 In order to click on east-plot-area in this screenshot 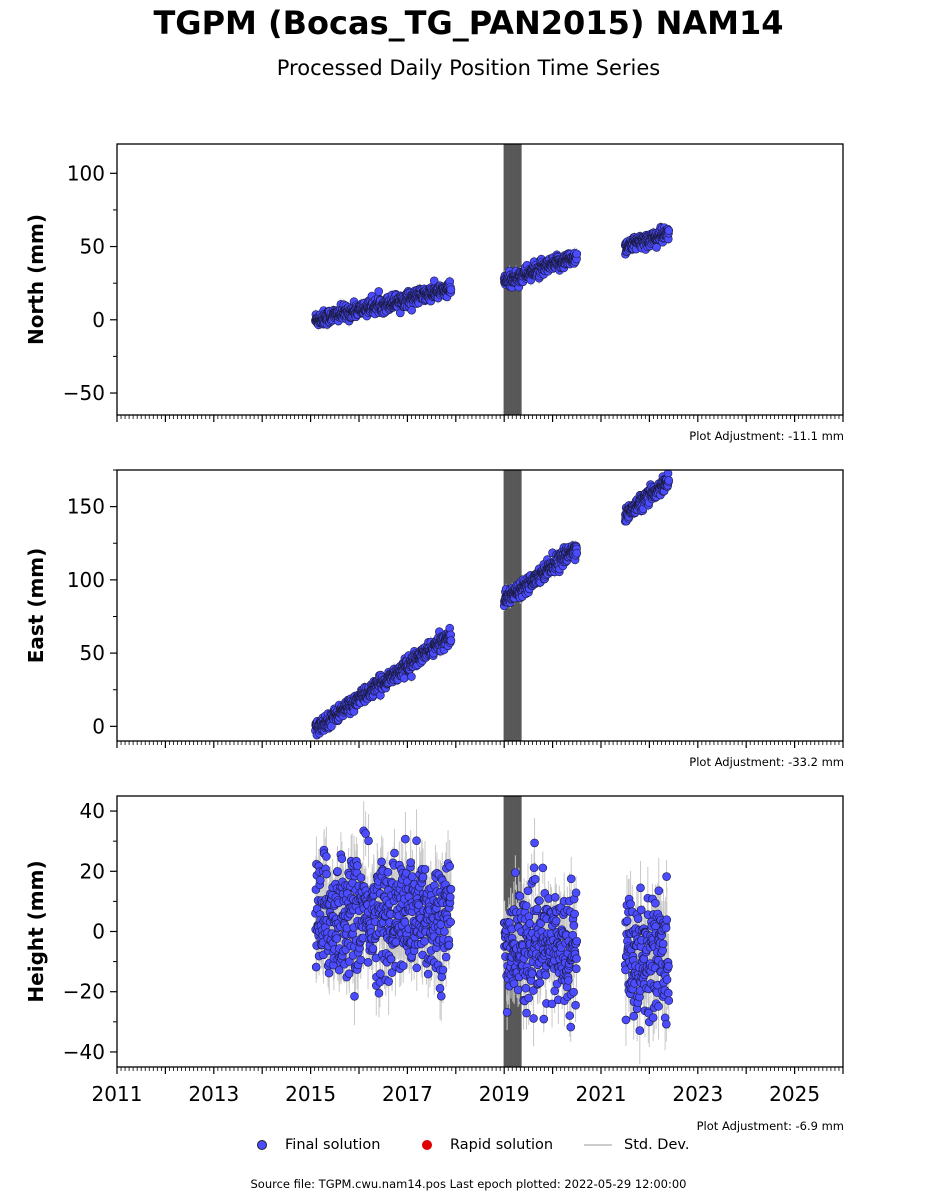, I will do `click(492, 605)`.